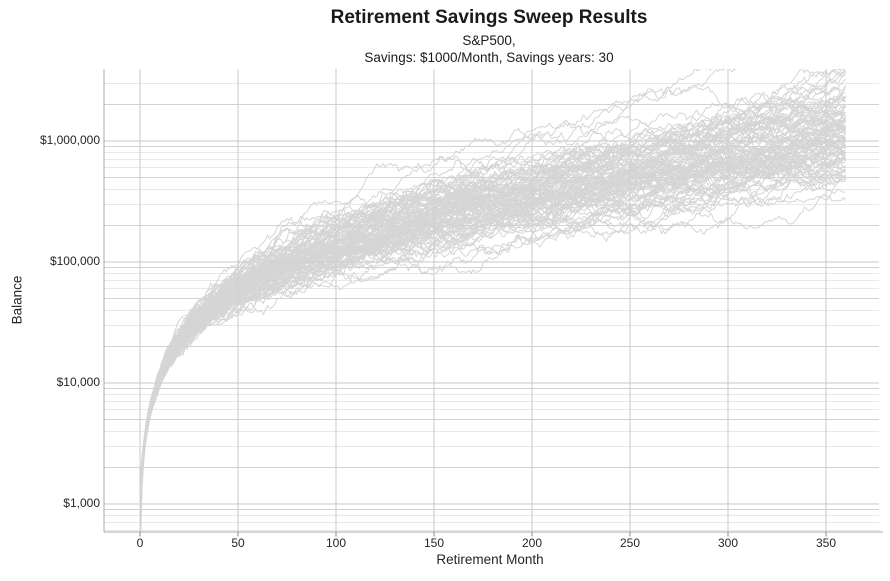 The image size is (890, 581). Describe the element at coordinates (630, 543) in the screenshot. I see `x-tick-label: 250` at that location.